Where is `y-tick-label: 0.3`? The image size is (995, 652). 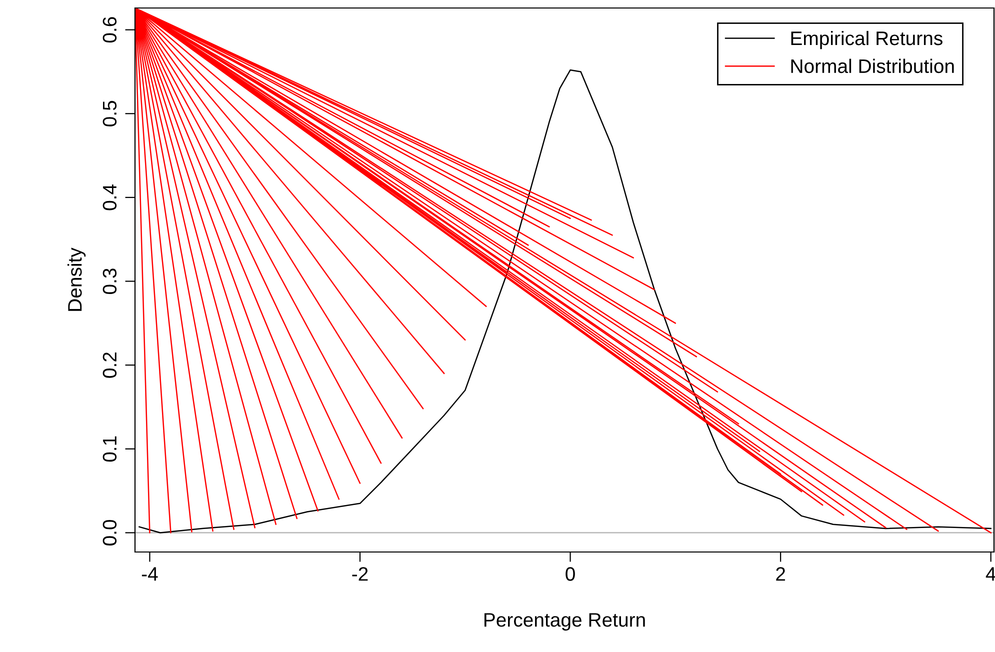
y-tick-label: 0.3 is located at coordinates (109, 281).